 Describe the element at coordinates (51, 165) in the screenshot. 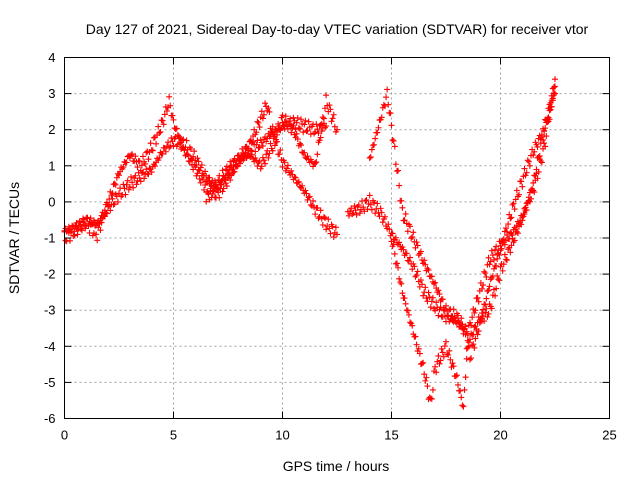

I see `y-tick-label: 1` at that location.